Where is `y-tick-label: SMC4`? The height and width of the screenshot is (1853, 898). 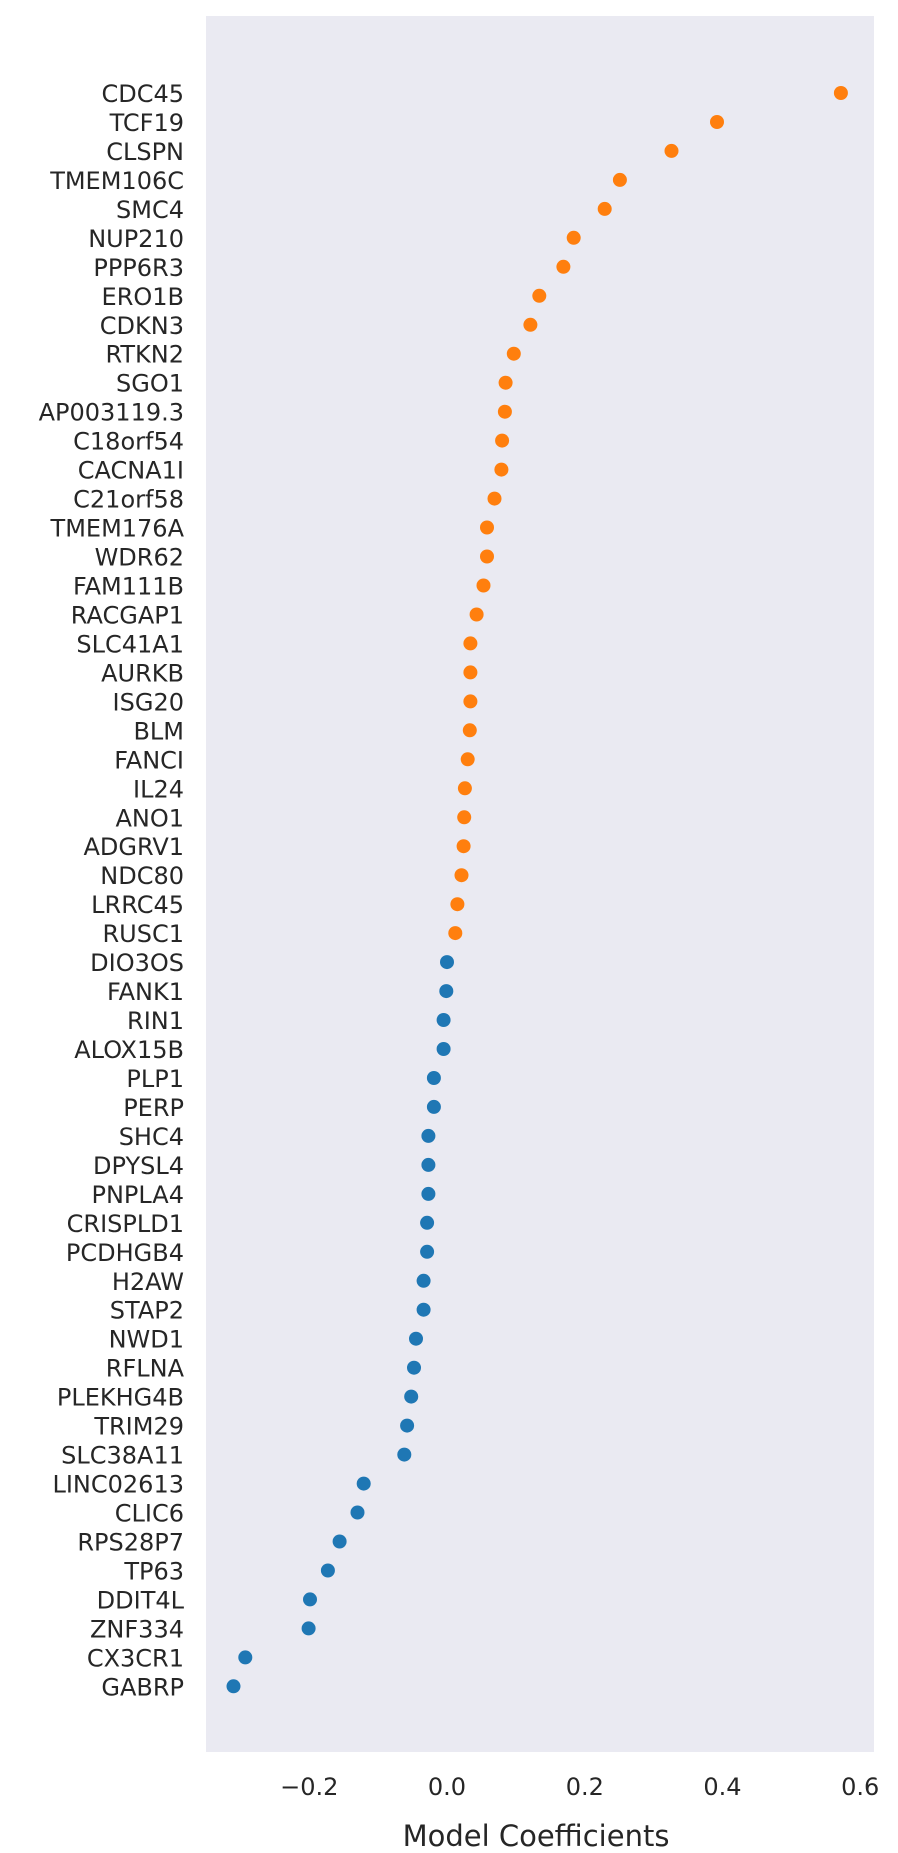
y-tick-label: SMC4 is located at coordinates (150, 210).